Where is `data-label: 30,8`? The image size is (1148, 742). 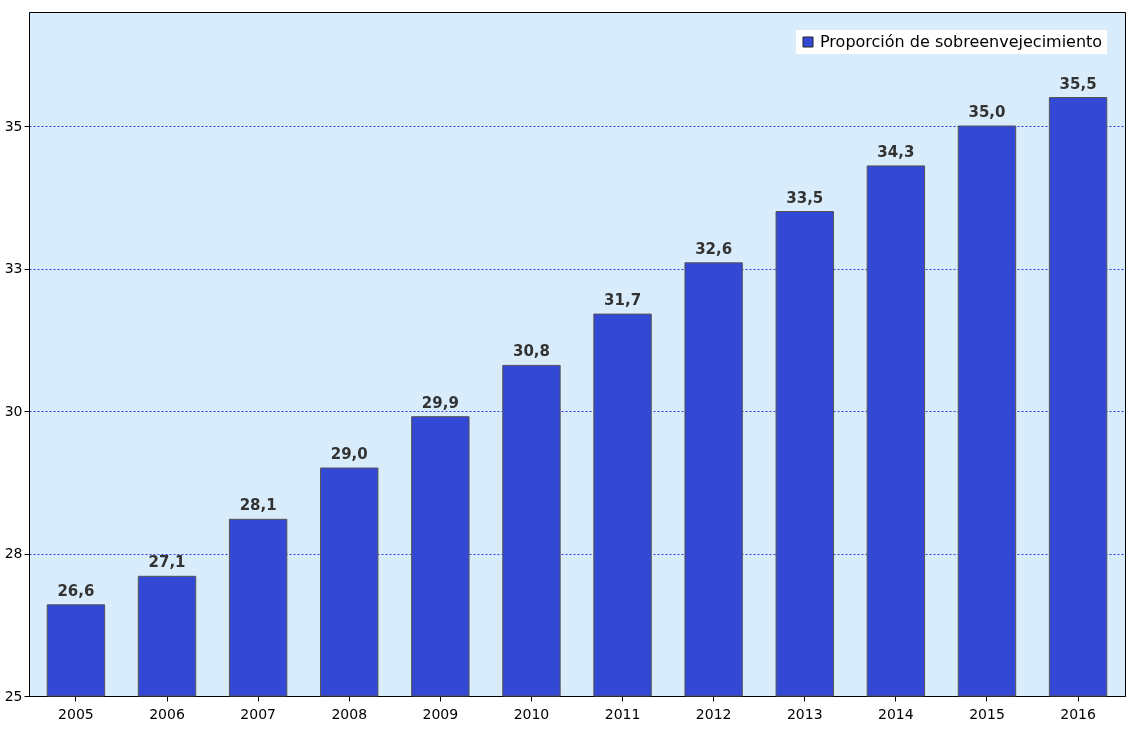 data-label: 30,8 is located at coordinates (531, 351).